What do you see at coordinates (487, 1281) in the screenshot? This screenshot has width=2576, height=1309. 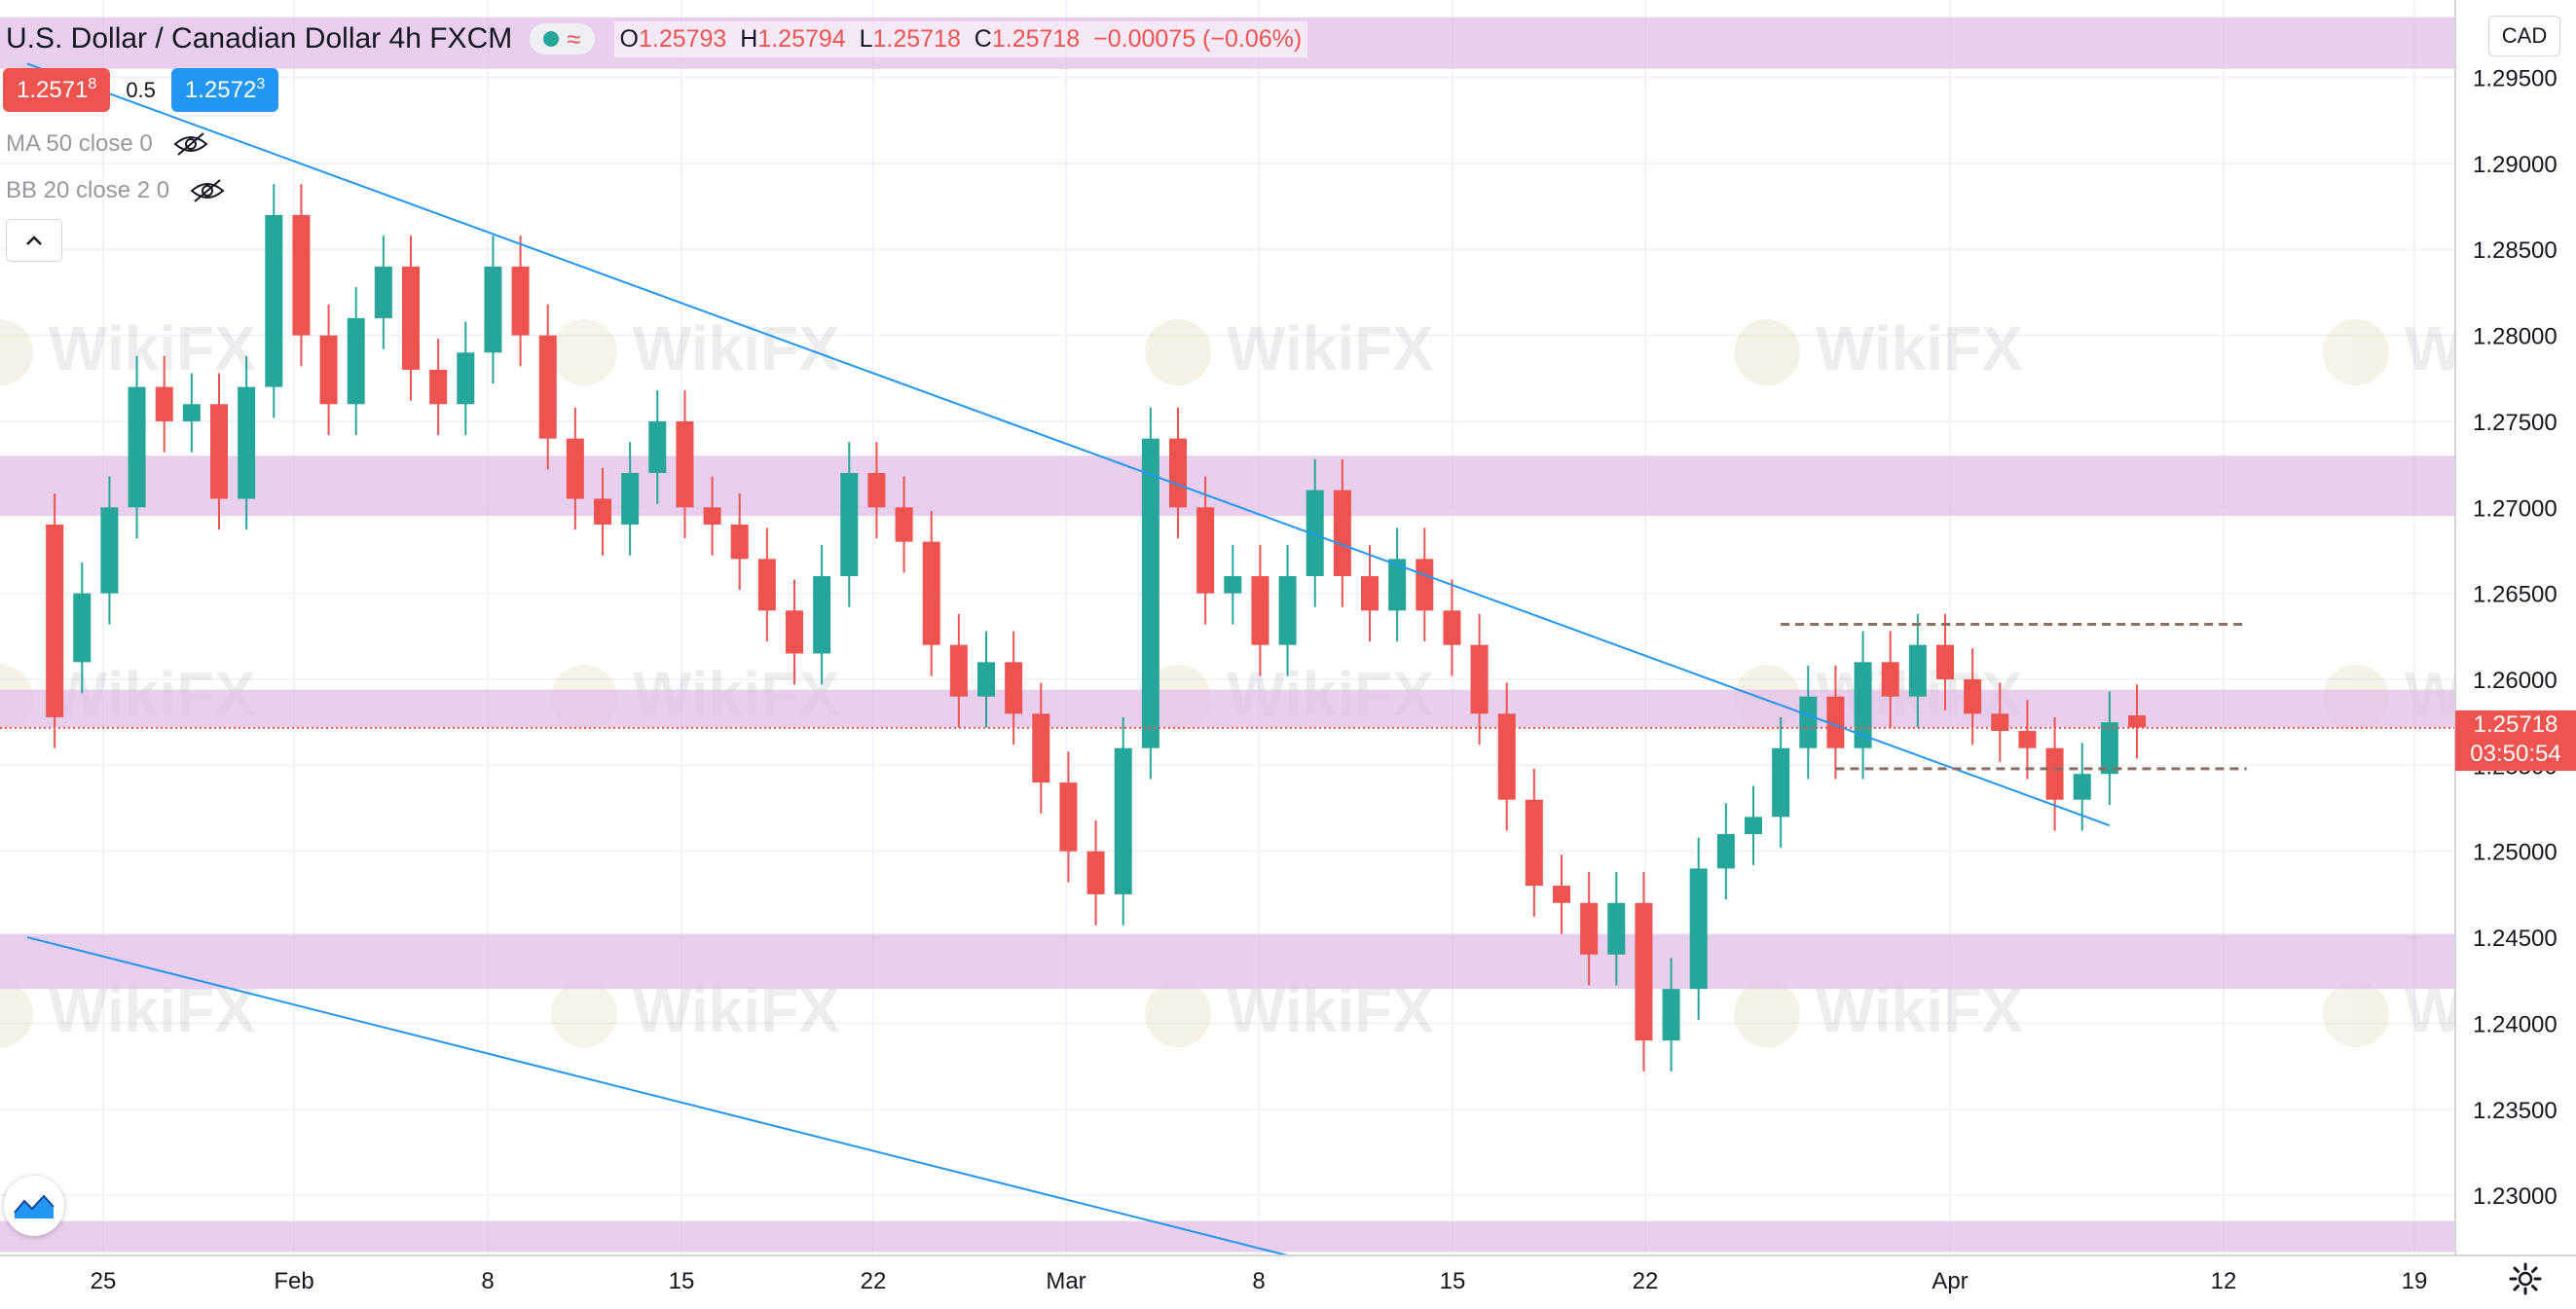 I see `time-tick-label: 8` at bounding box center [487, 1281].